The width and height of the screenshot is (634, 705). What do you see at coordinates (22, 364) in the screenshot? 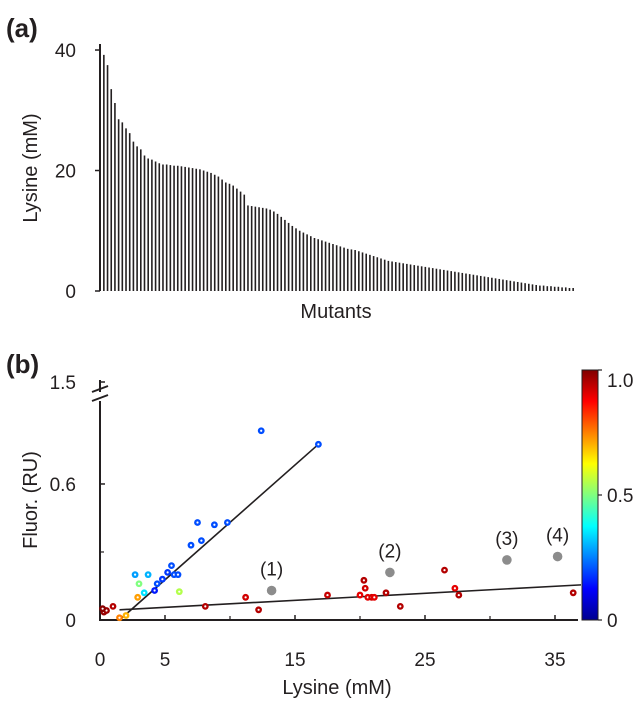
I see `panel-b-label: (b)` at bounding box center [22, 364].